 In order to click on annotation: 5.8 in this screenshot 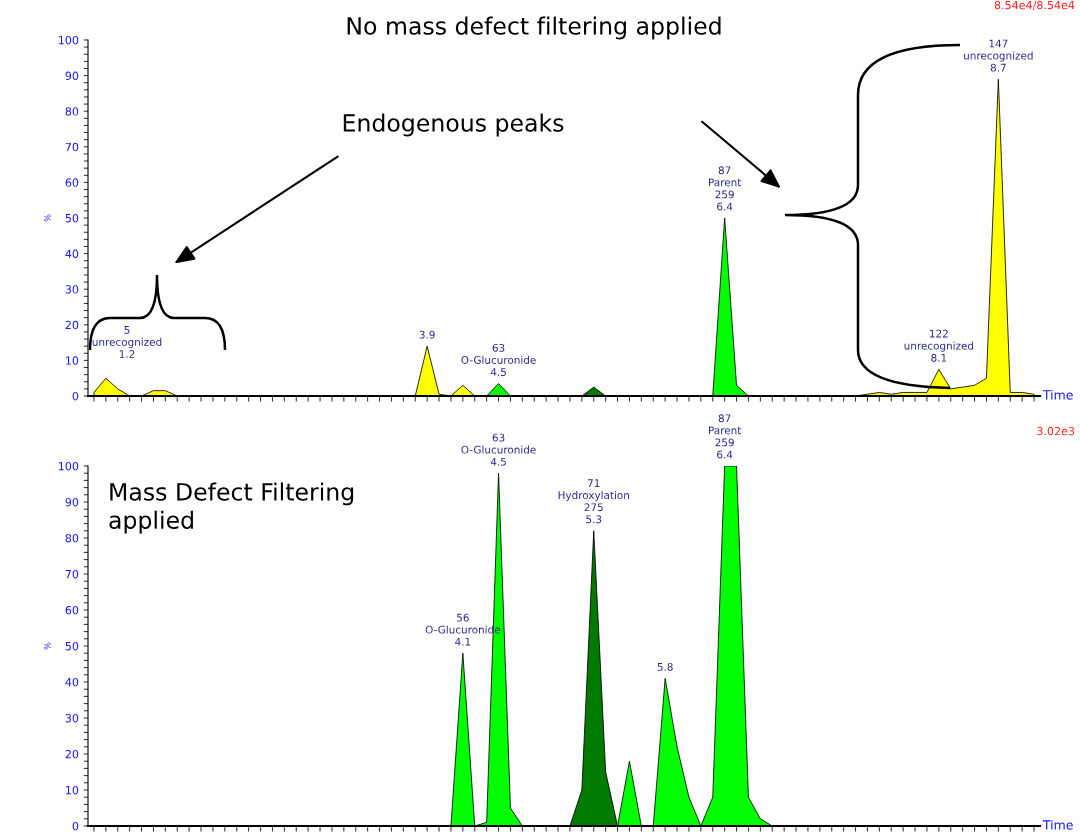, I will do `click(665, 666)`.